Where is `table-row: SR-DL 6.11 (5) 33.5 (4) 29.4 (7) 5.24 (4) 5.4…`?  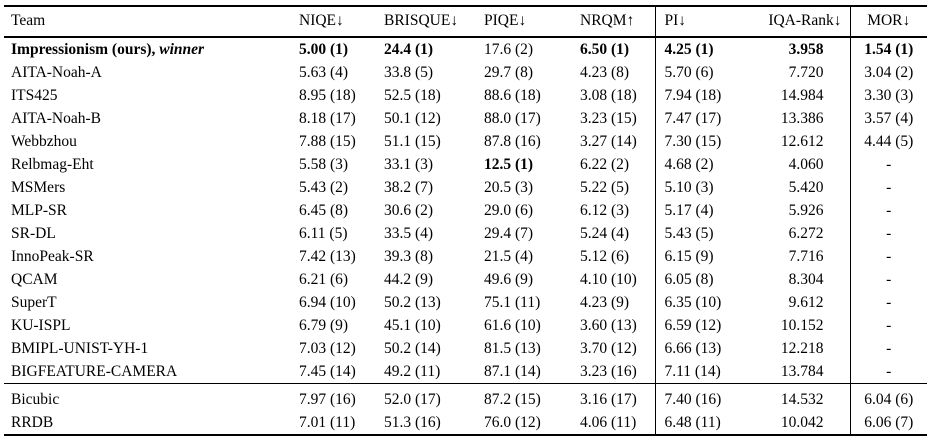 table-row: SR-DL 6.11 (5) 33.5 (4) 29.4 (7) 5.24 (4) 5.4… is located at coordinates (465, 233).